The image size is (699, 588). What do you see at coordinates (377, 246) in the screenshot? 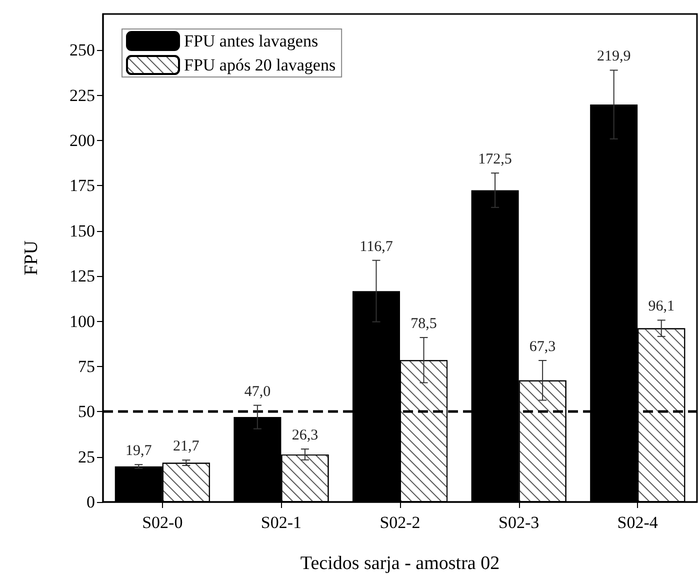
I see `data-label: 116,7` at bounding box center [377, 246].